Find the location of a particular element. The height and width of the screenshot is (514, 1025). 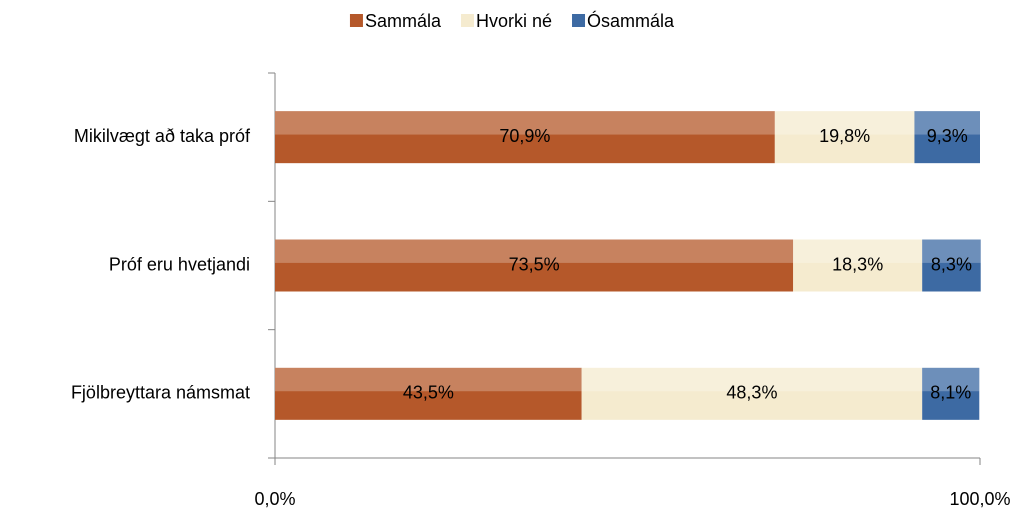

value-label: 73,5% is located at coordinates (534, 264).